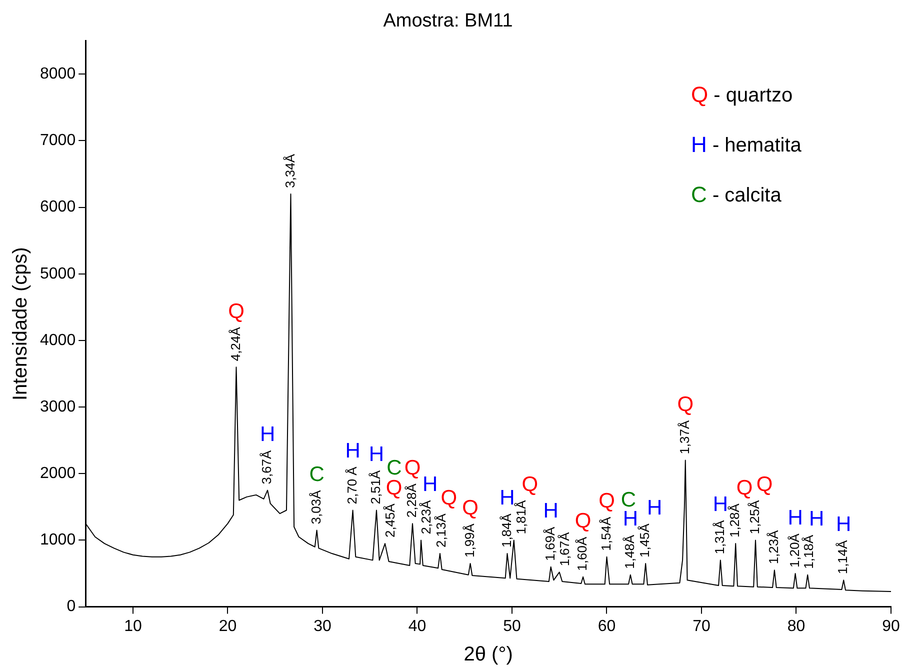 This screenshot has width=903, height=671. I want to click on annotation: 2,13Å, so click(441, 530).